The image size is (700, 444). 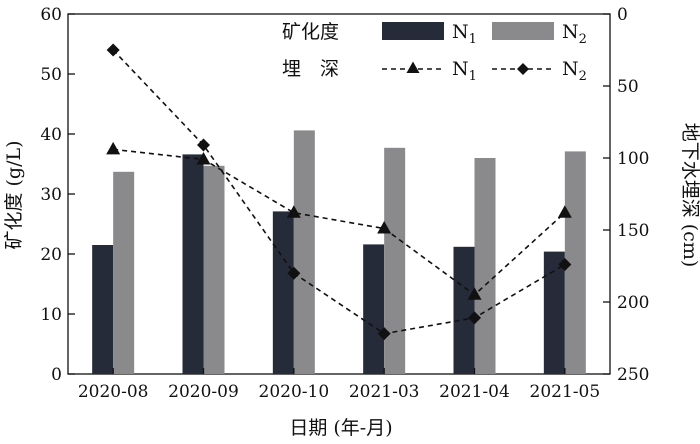 What do you see at coordinates (51, 75) in the screenshot?
I see `y-left-tick-label: 50` at bounding box center [51, 75].